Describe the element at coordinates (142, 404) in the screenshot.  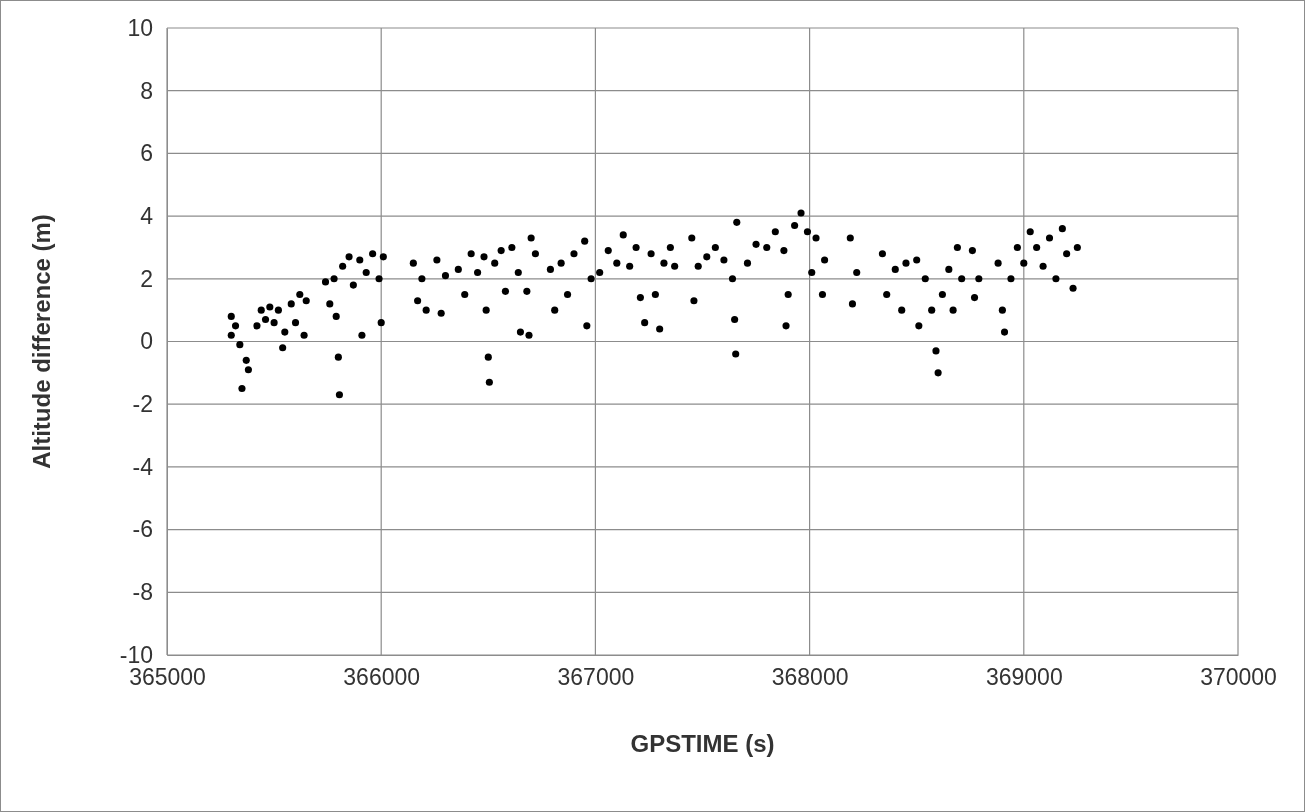
I see `y-tick-label: -2` at that location.